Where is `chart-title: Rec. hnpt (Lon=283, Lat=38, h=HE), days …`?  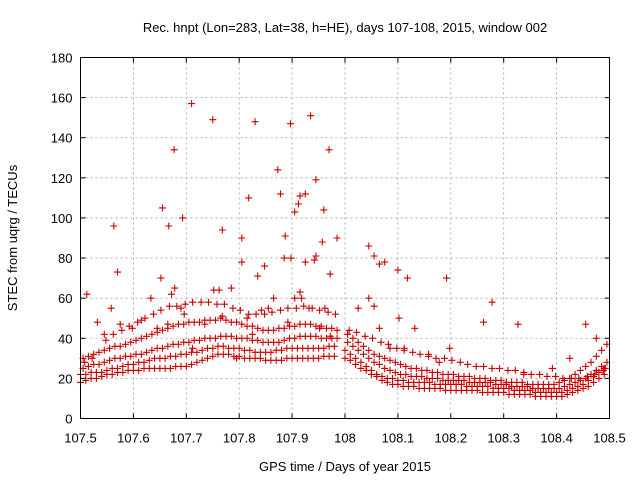 chart-title: Rec. hnpt (Lon=283, Lat=38, h=HE), days … is located at coordinates (345, 27).